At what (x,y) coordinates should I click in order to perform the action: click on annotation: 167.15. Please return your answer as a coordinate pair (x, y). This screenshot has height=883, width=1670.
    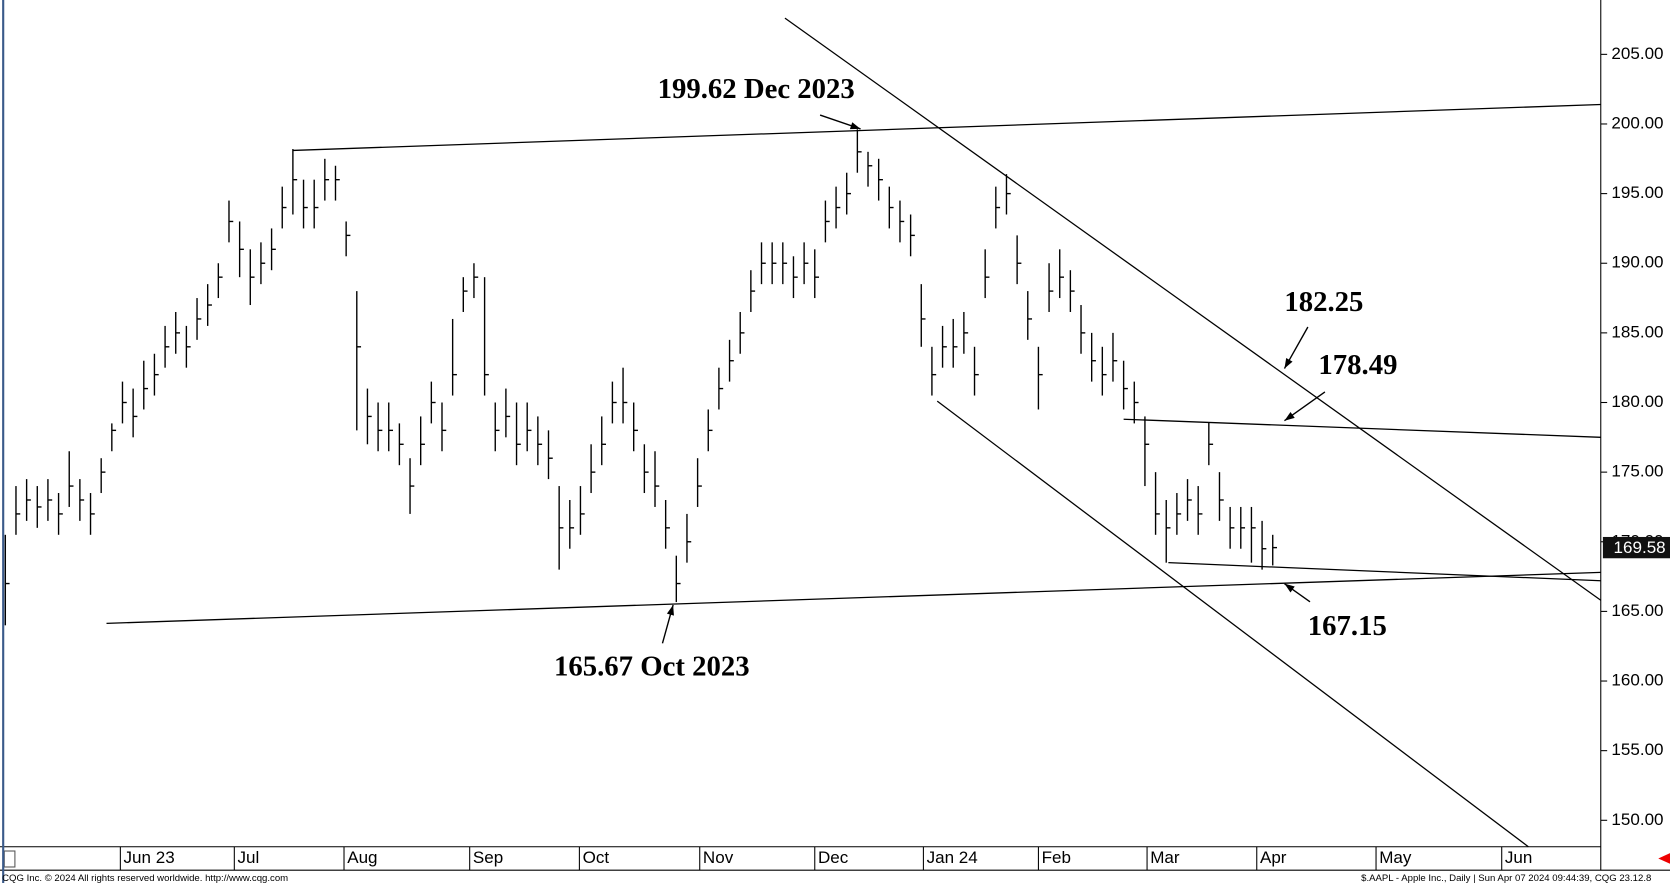
    Looking at the image, I should click on (1347, 626).